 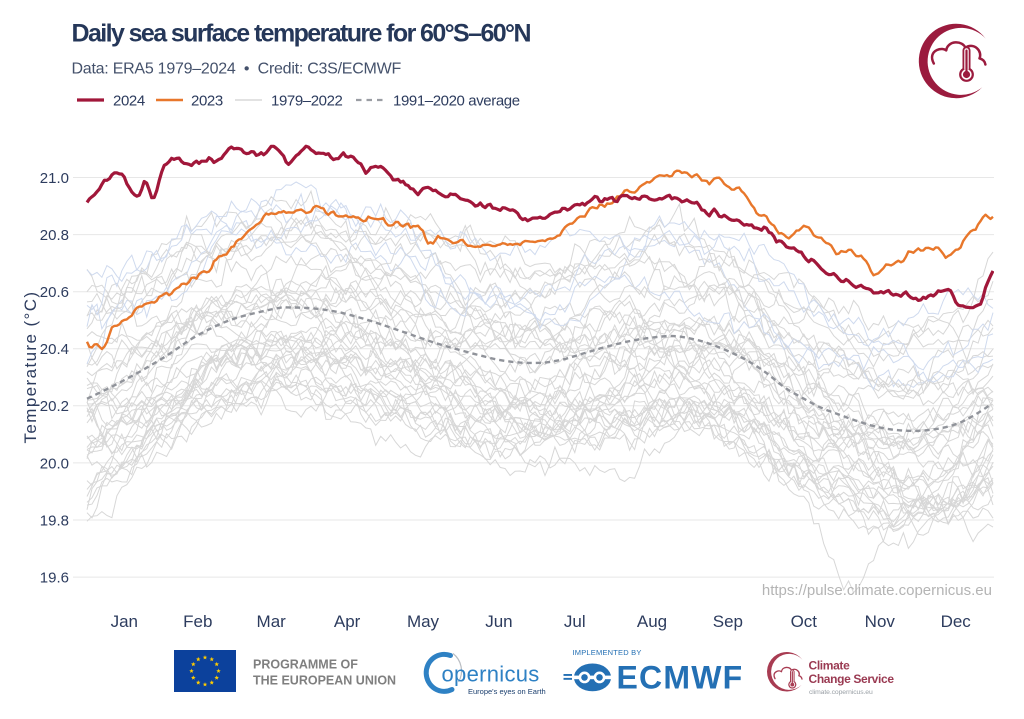 I want to click on svg-text: Change Service, so click(x=852, y=679).